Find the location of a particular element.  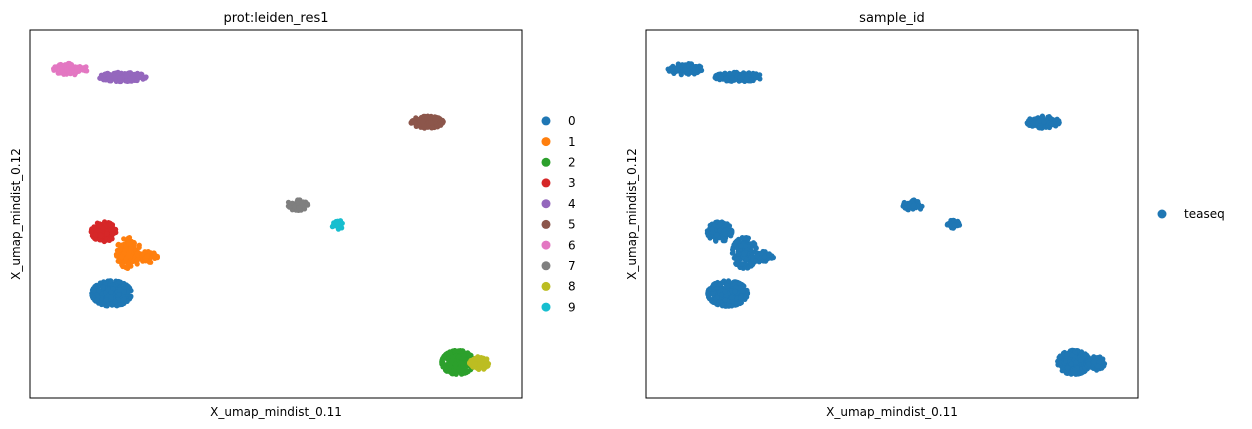

legend-label-2: 2 is located at coordinates (572, 162).